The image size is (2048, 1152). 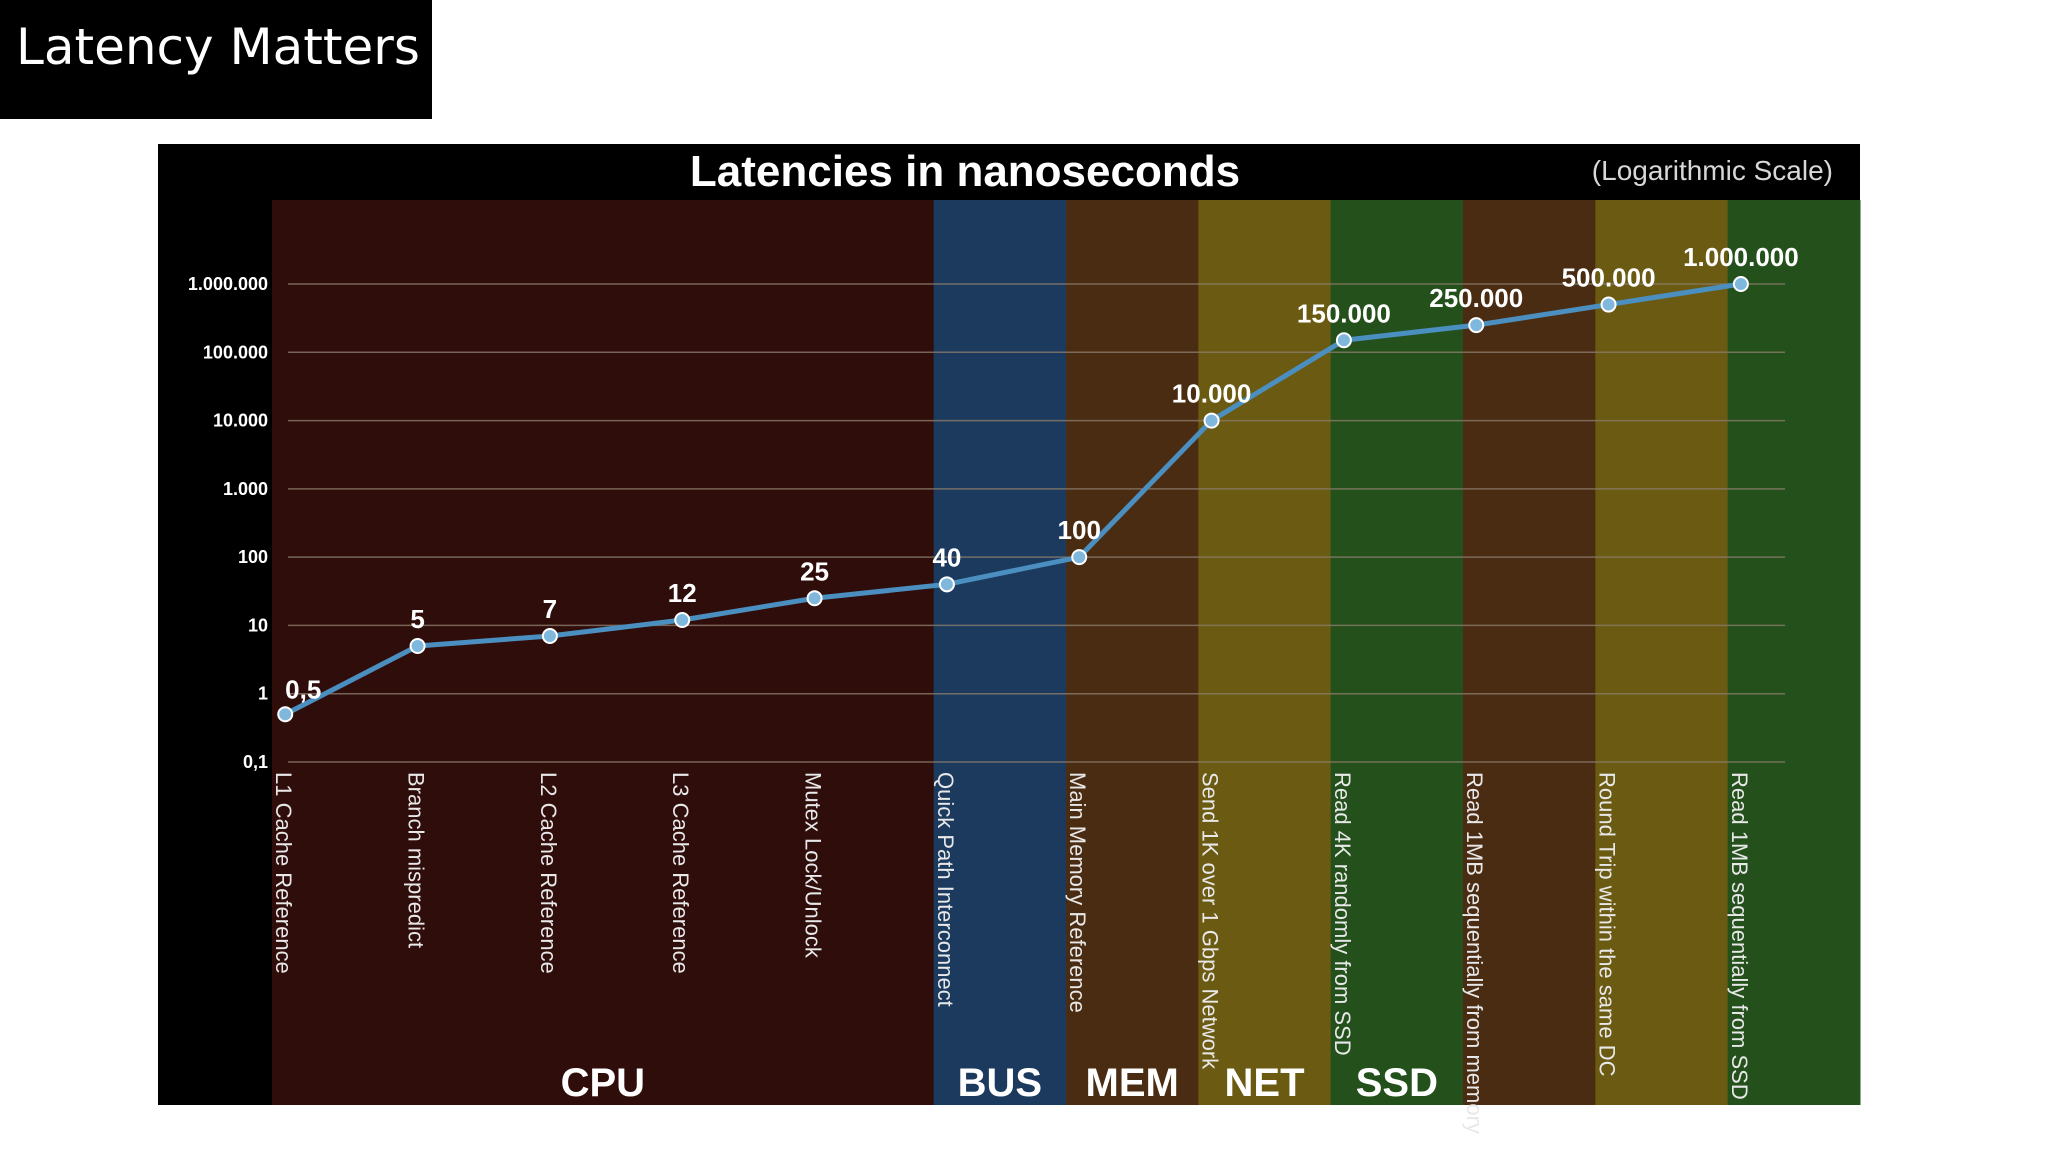 I want to click on slide-title: Latency Matters, so click(x=218, y=47).